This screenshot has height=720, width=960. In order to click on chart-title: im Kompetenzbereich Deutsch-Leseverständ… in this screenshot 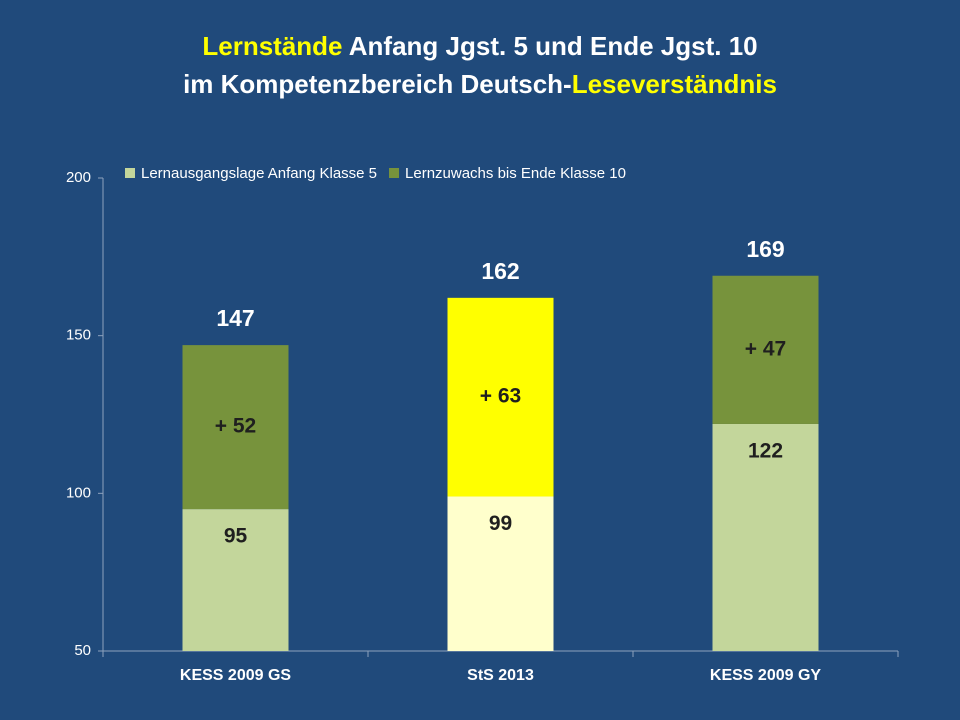, I will do `click(480, 84)`.